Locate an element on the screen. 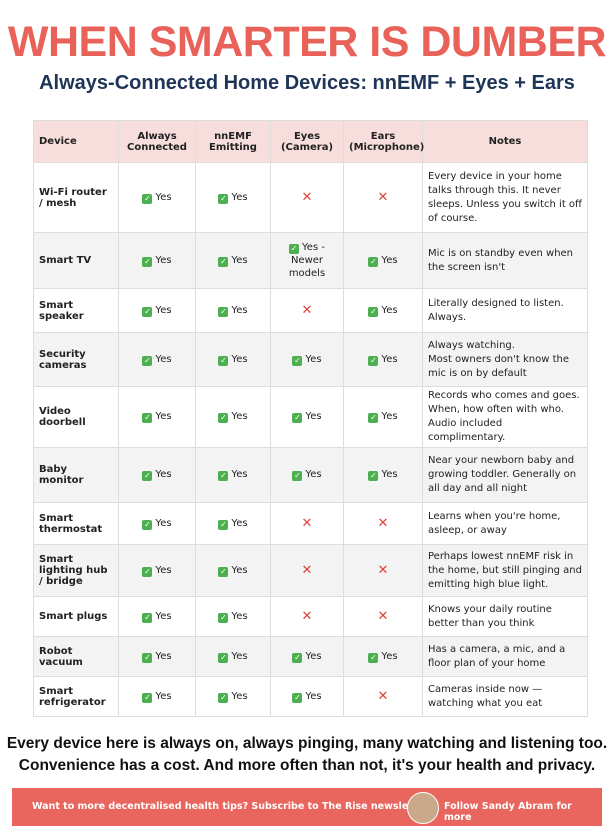  avatar is located at coordinates (423, 808).